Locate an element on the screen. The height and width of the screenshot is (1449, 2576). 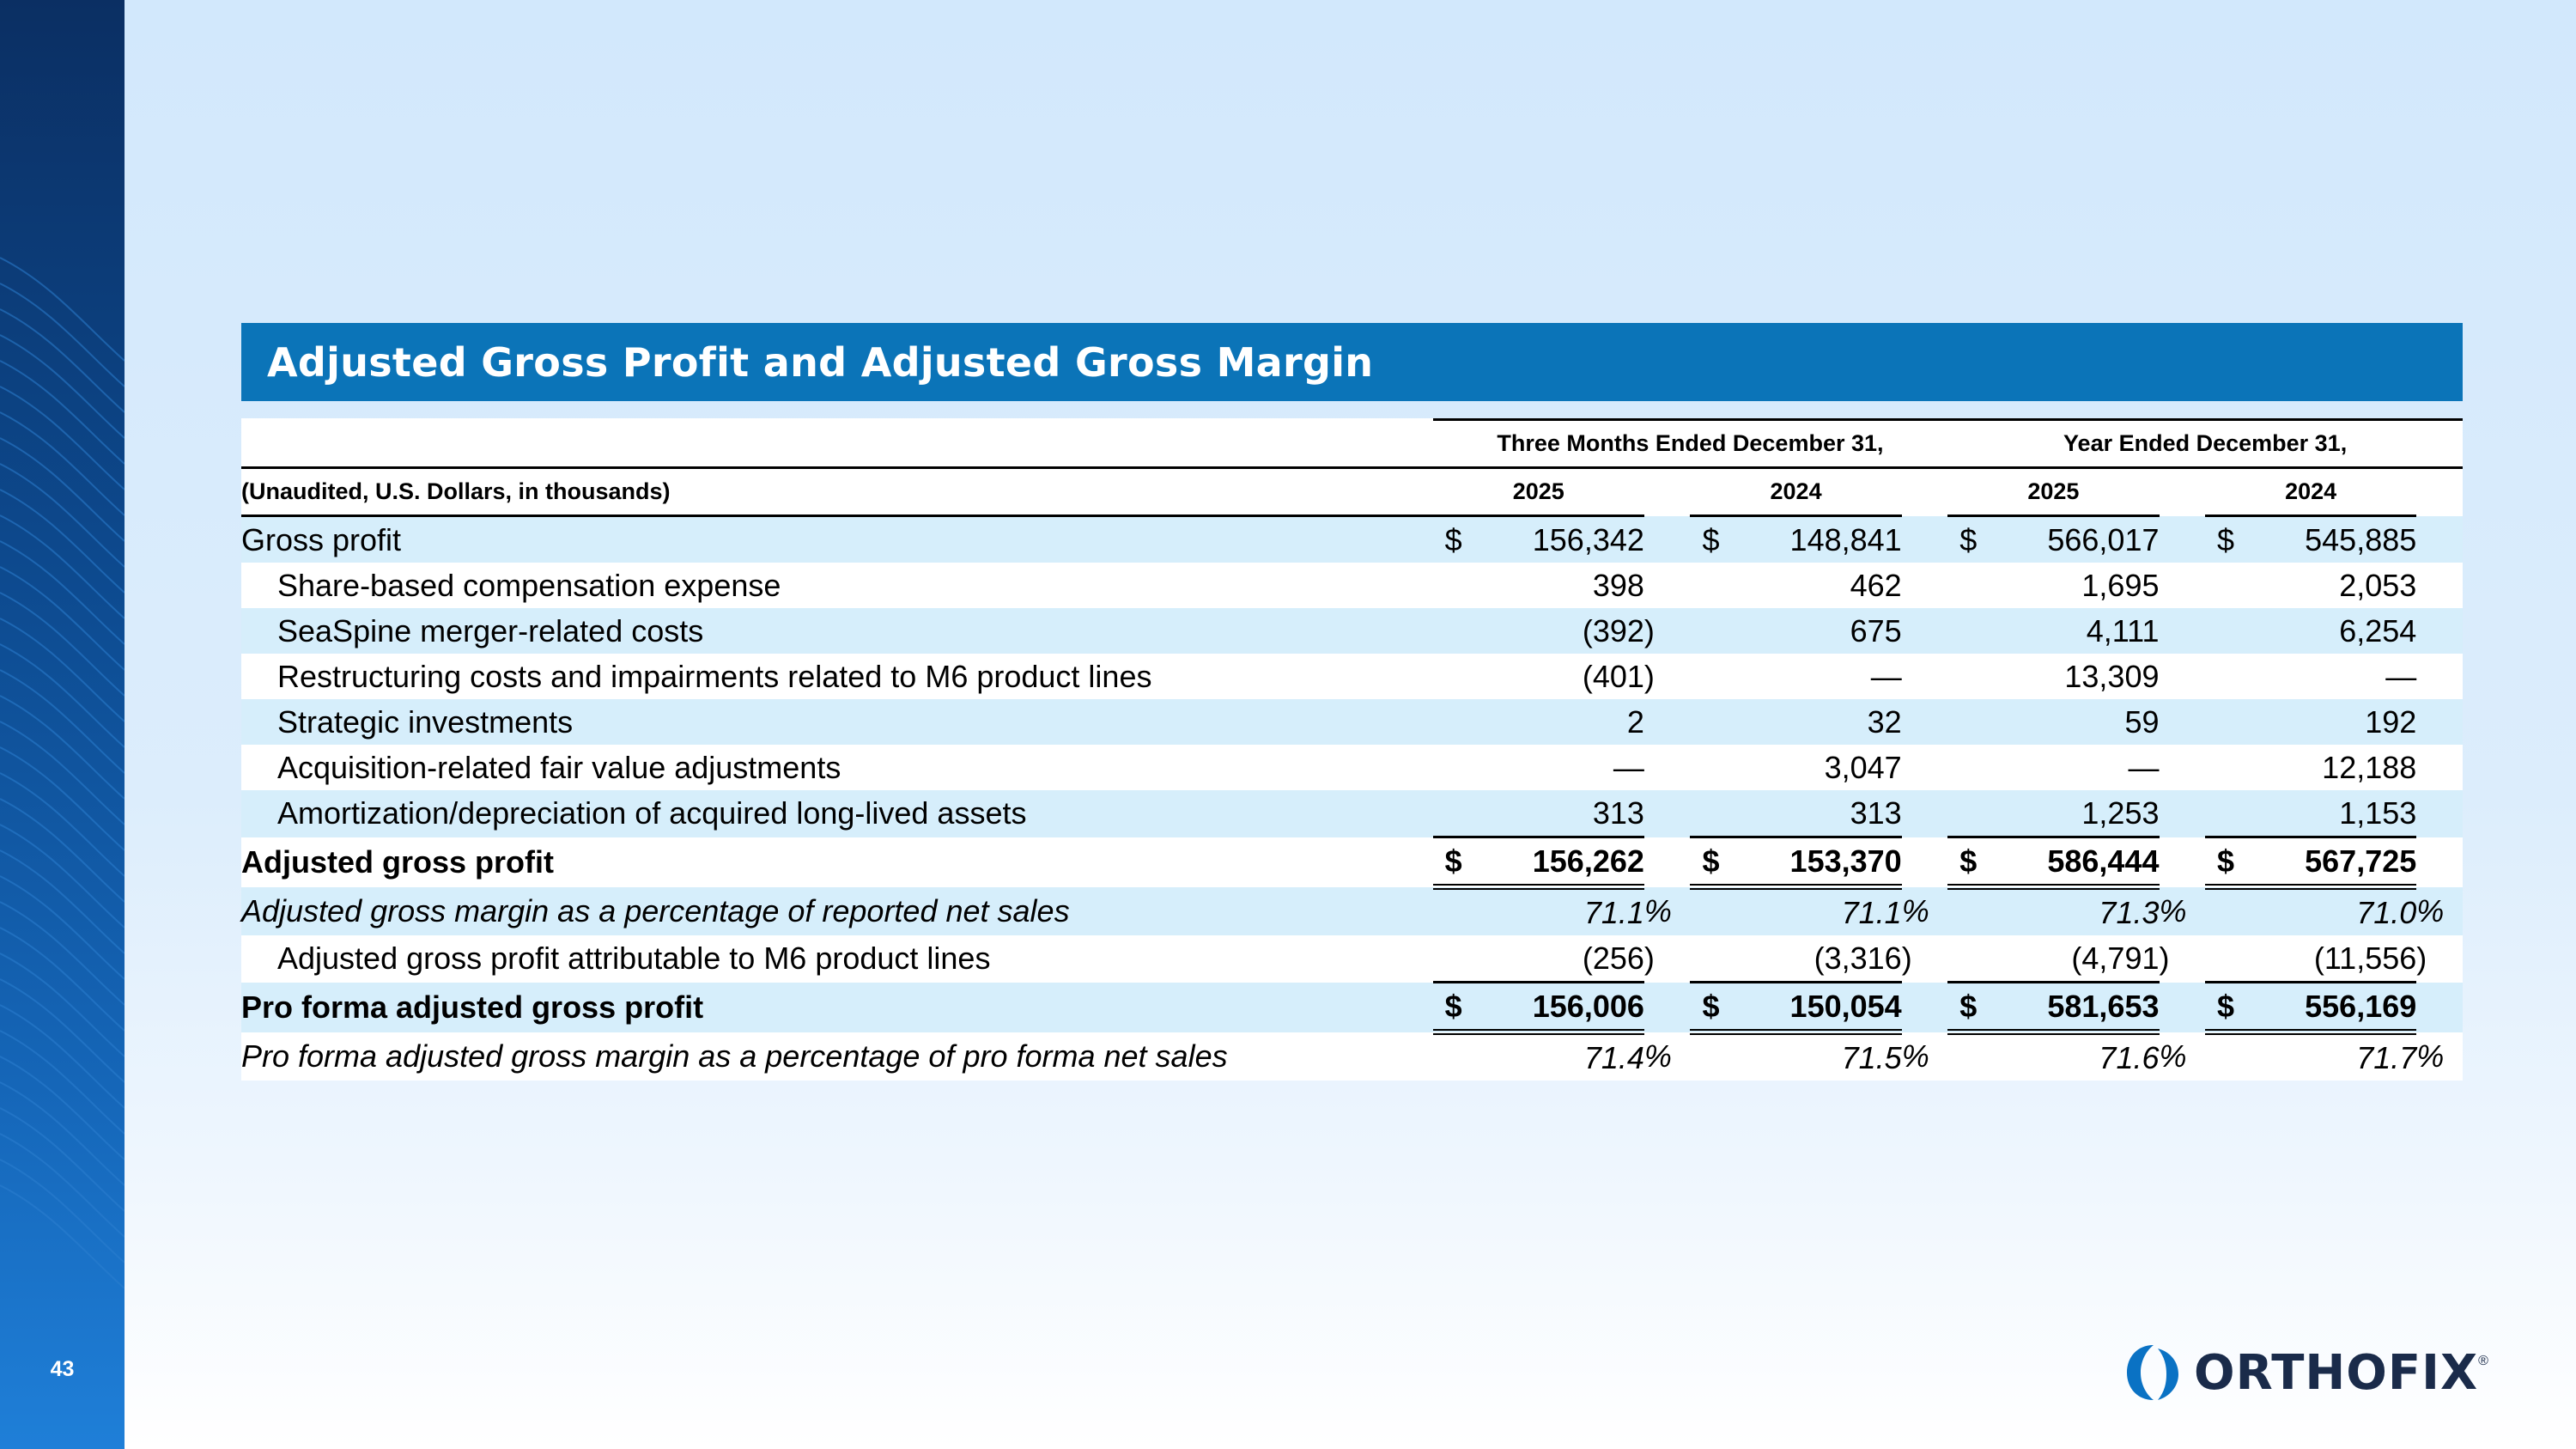
cell-value: 581,653 is located at coordinates (2075, 1008).